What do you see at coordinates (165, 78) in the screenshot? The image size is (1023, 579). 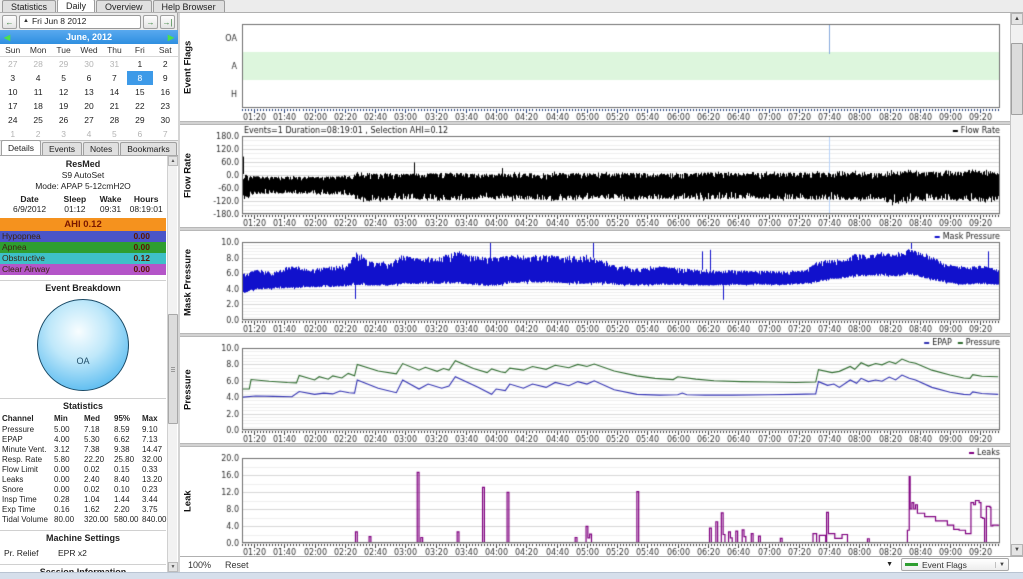 I see `calendar-day: 9` at bounding box center [165, 78].